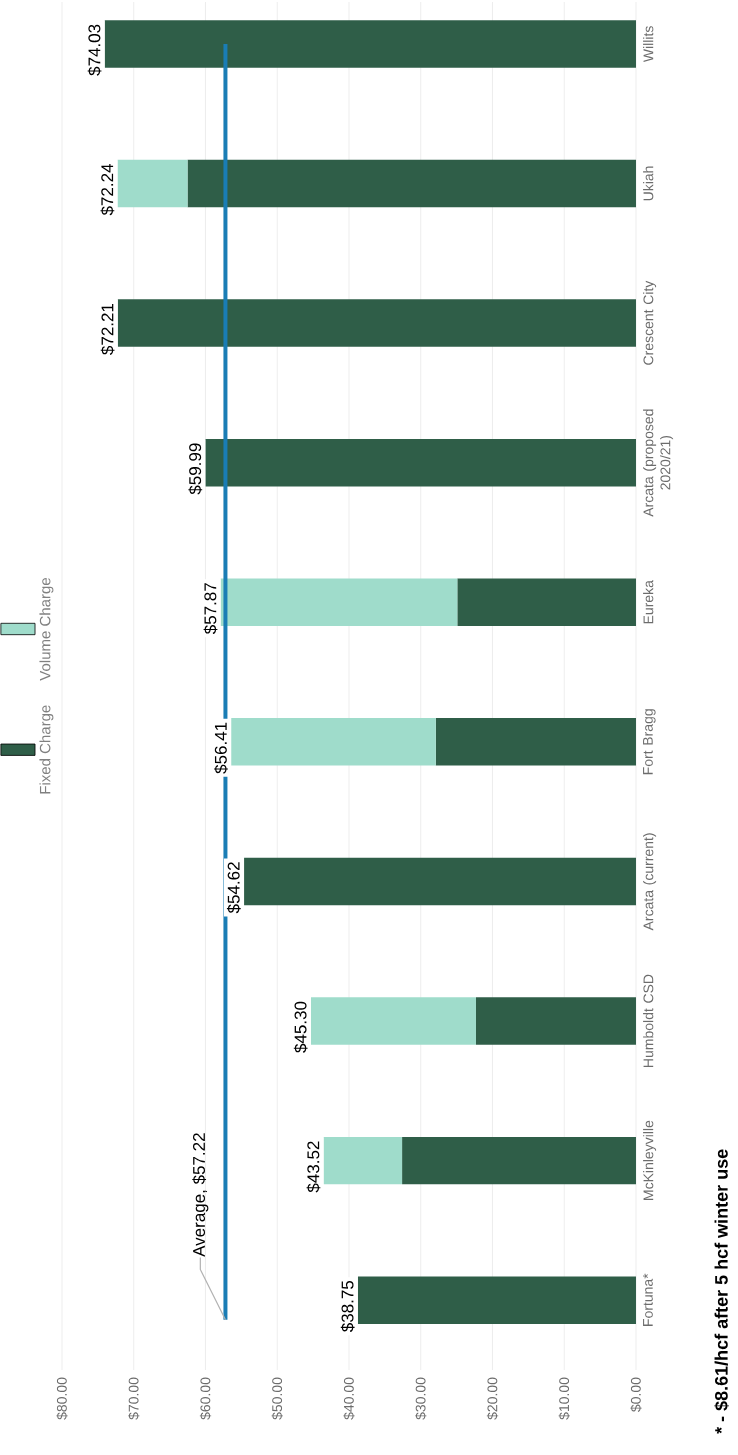 The height and width of the screenshot is (1455, 738). I want to click on y-tick-label: Arcata (proposed 2020/21), so click(658, 463).